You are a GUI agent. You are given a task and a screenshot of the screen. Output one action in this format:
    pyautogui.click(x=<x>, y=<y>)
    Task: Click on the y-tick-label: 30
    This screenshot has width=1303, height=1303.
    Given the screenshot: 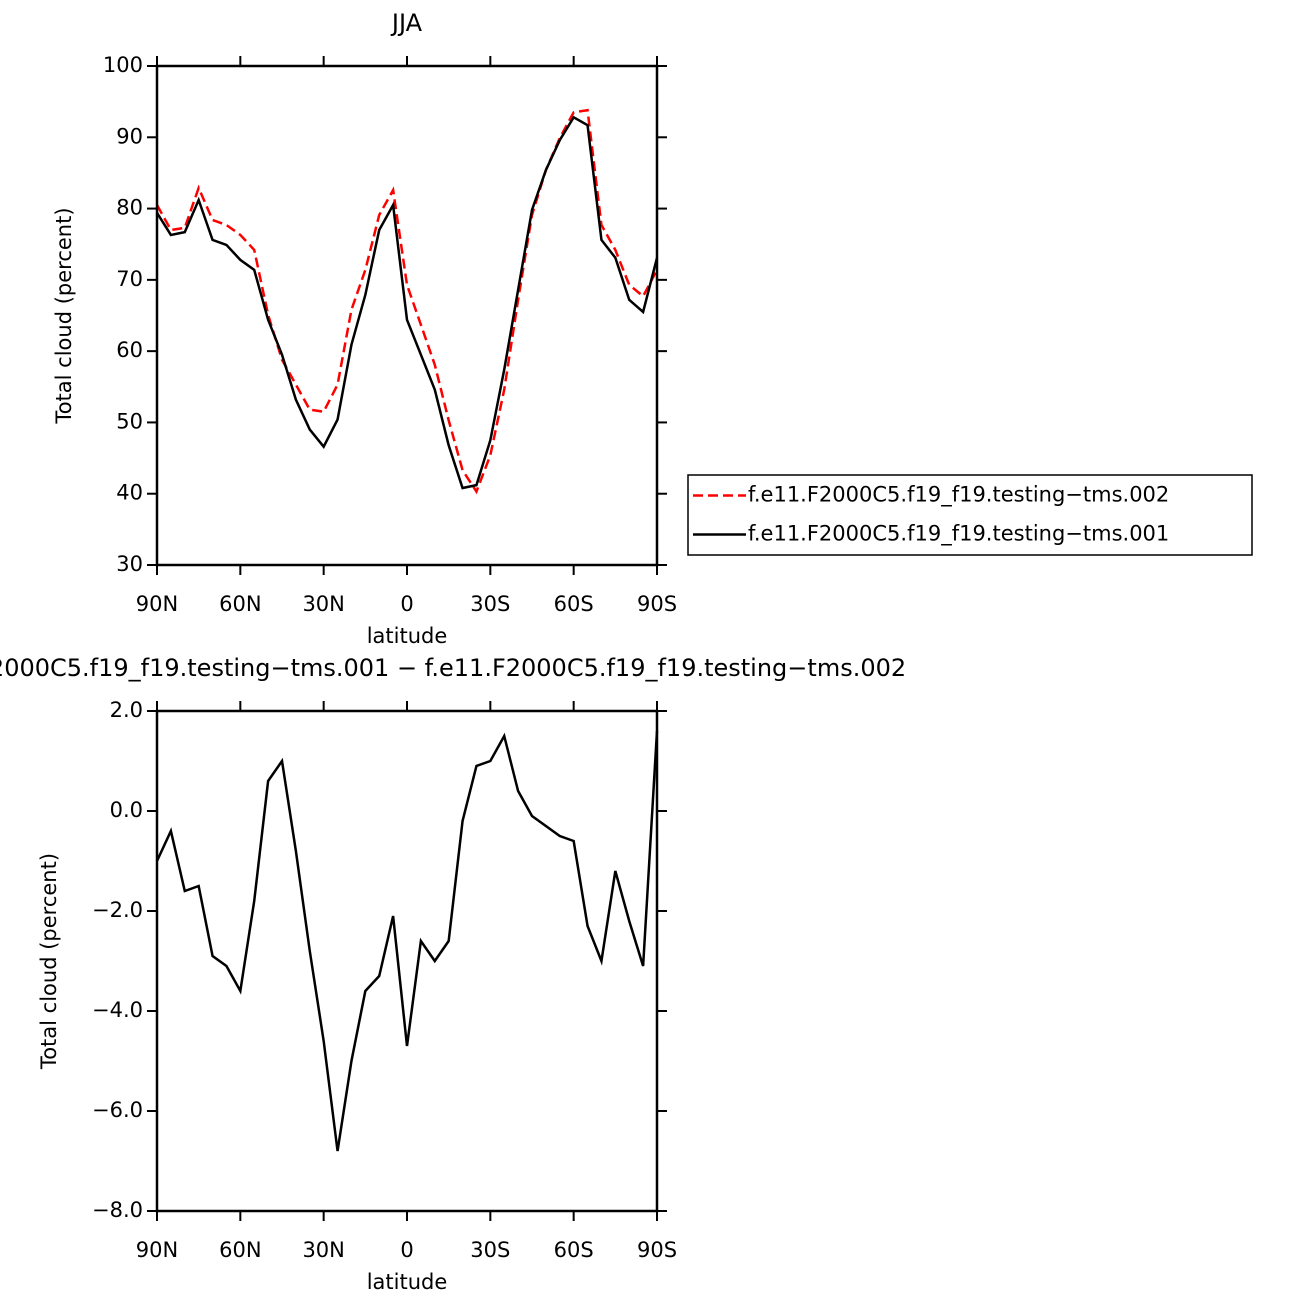 What is the action you would take?
    pyautogui.click(x=129, y=564)
    